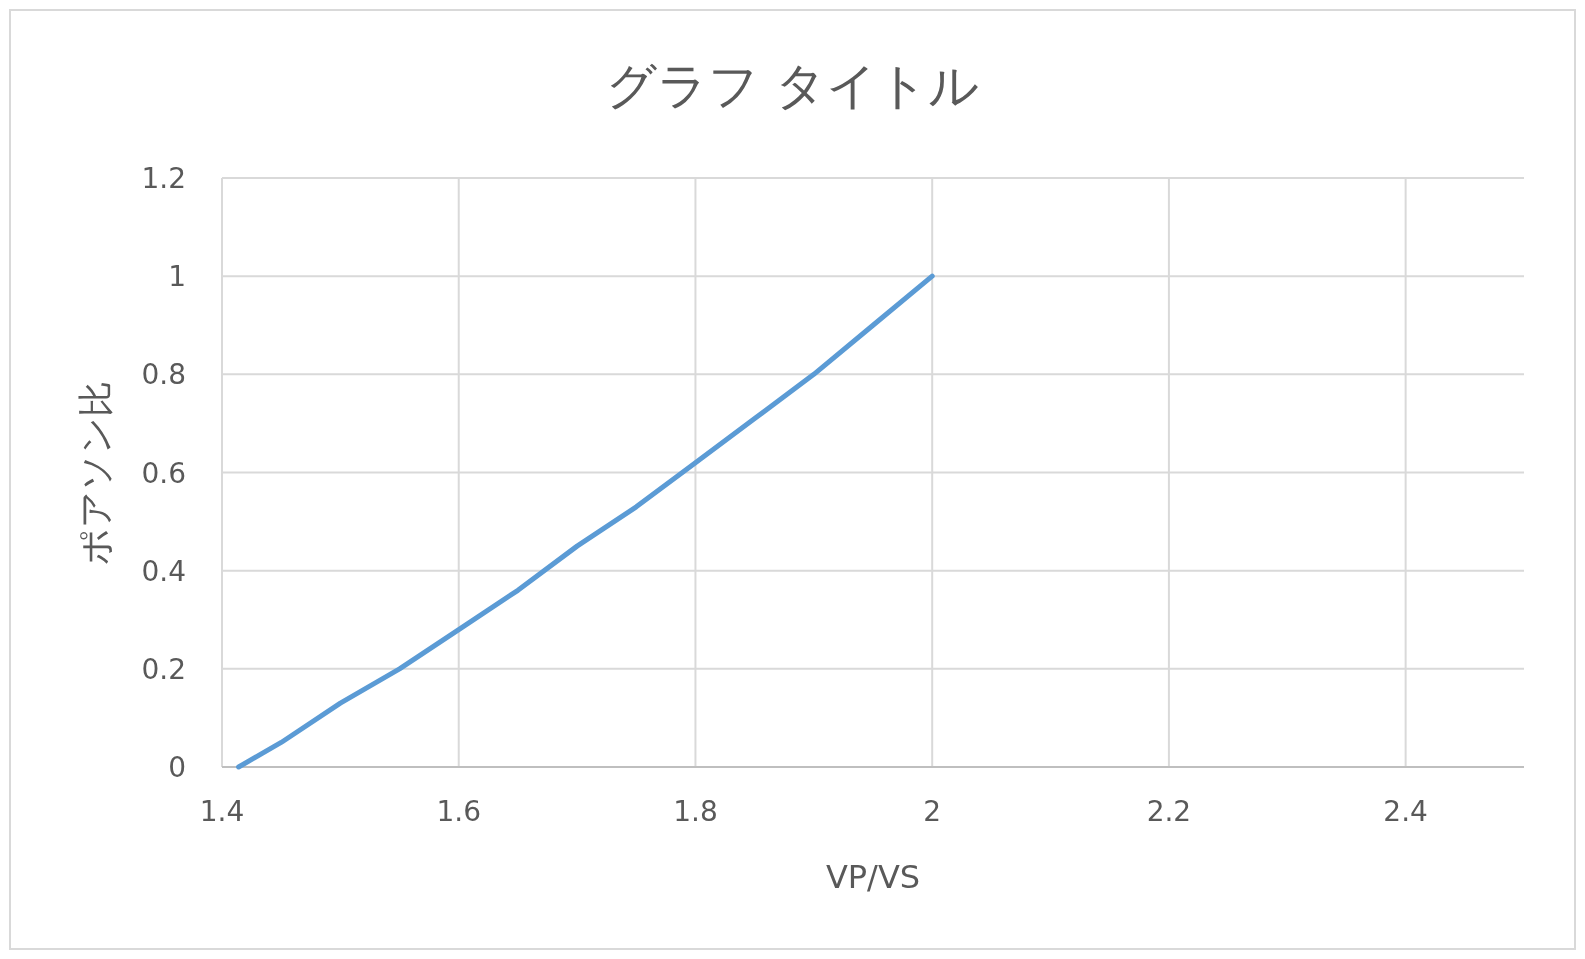  What do you see at coordinates (792, 86) in the screenshot?
I see `chart-title: グラフ タイトル` at bounding box center [792, 86].